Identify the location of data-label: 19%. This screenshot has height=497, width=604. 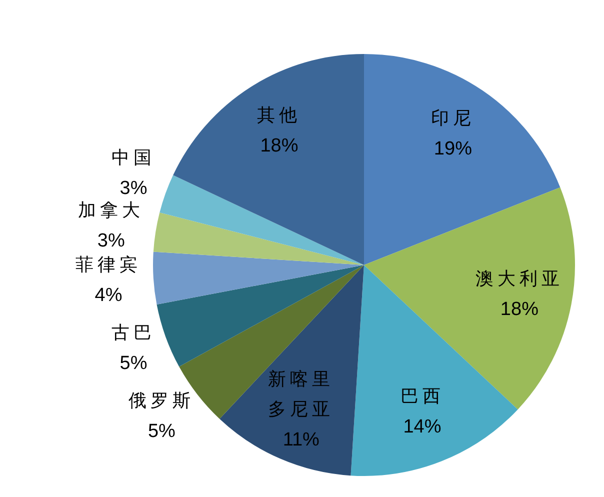
(453, 149).